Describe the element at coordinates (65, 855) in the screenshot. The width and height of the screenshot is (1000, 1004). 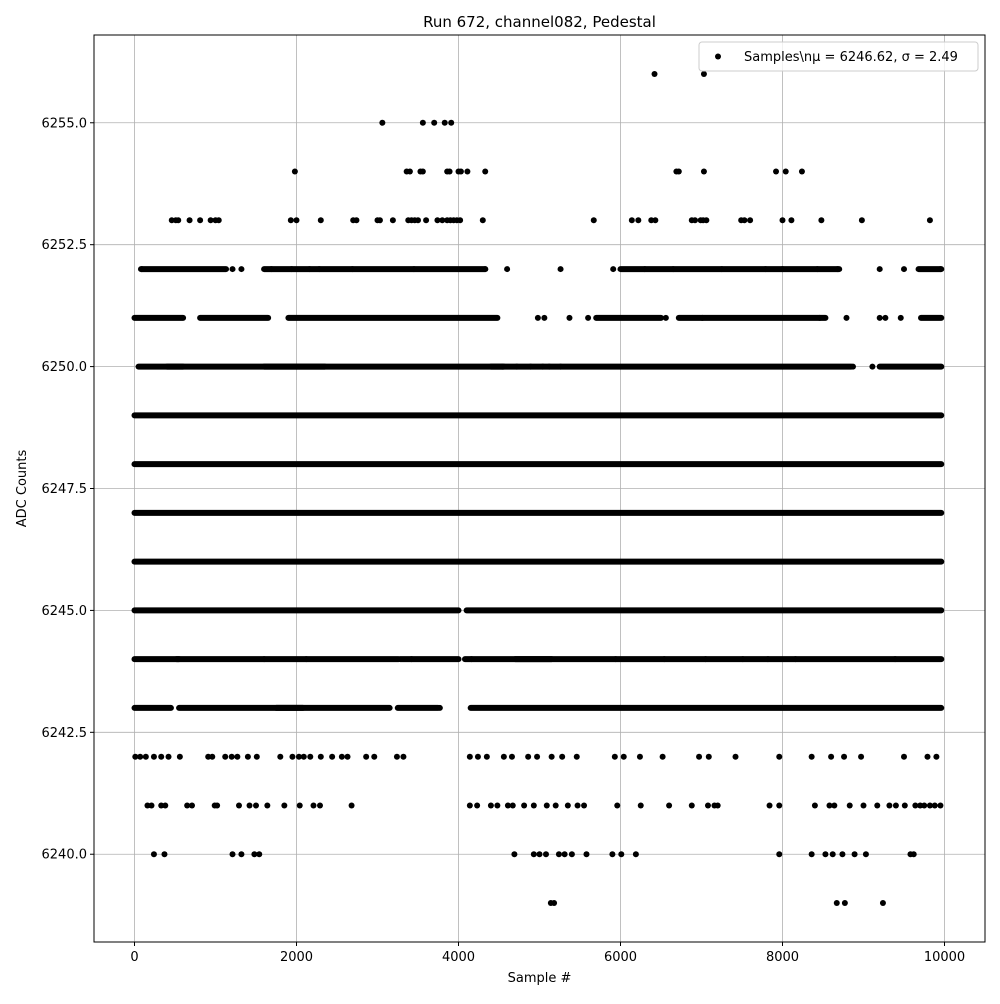
I see `y-tick-label: 6240.0` at that location.